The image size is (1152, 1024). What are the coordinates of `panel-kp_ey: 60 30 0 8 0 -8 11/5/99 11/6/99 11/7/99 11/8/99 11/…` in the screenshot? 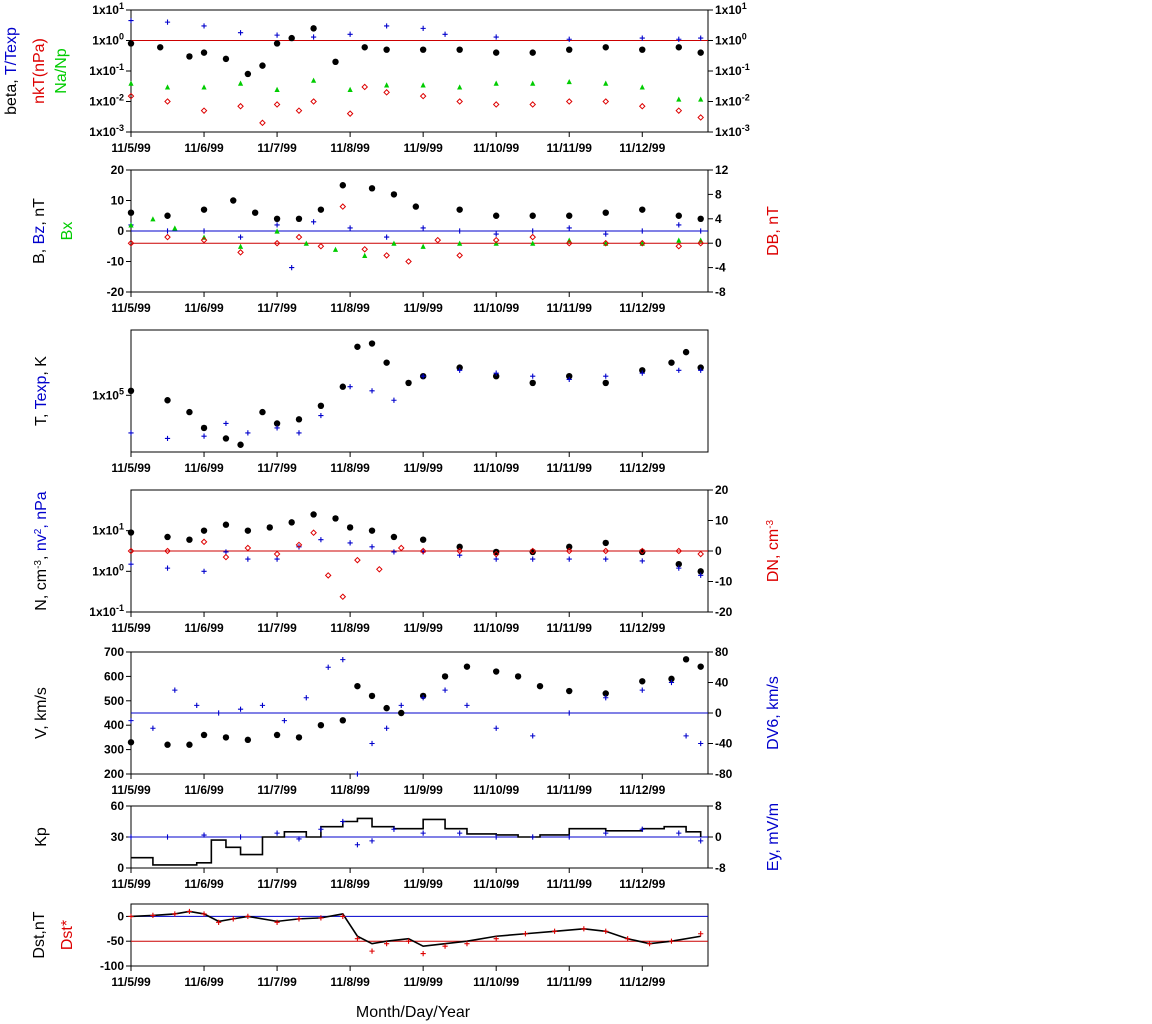 It's located at (407, 845).